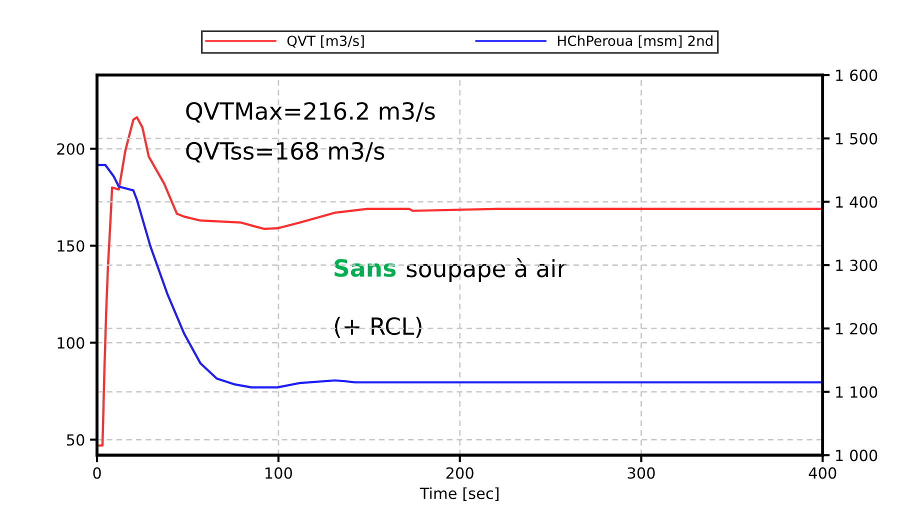  What do you see at coordinates (635, 41) in the screenshot?
I see `legend-label: HChPeroua [msm] 2nd` at bounding box center [635, 41].